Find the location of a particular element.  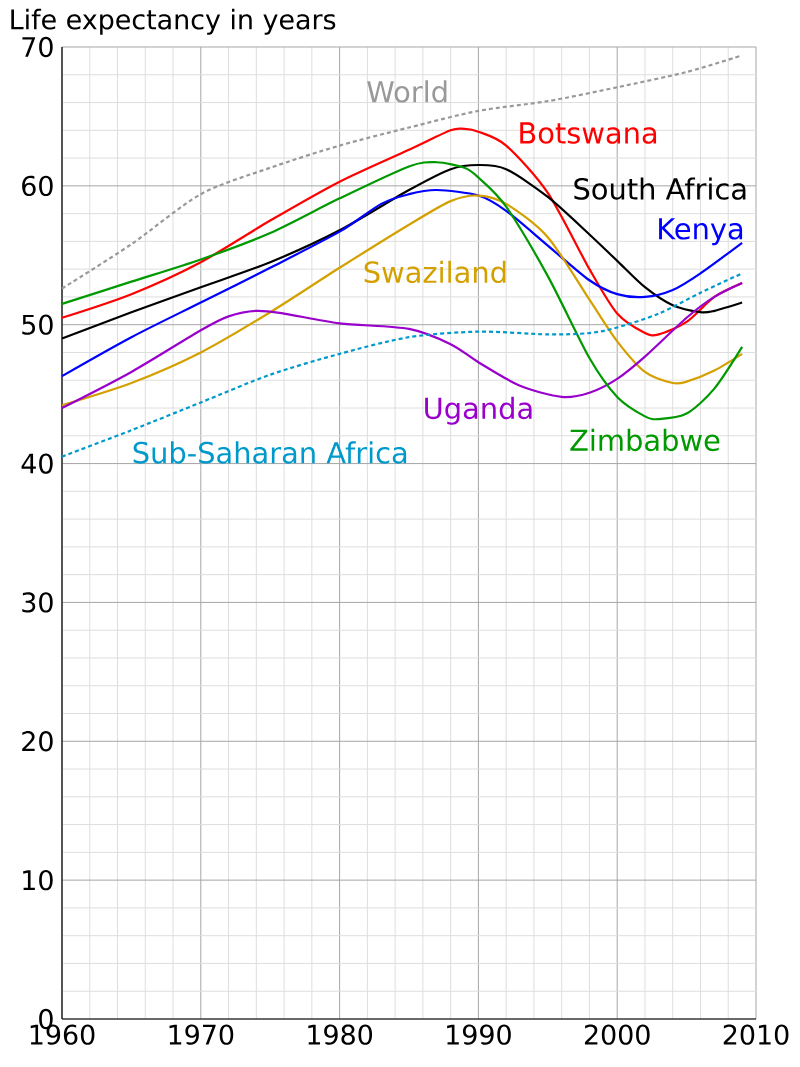

series-label: World is located at coordinates (407, 91).